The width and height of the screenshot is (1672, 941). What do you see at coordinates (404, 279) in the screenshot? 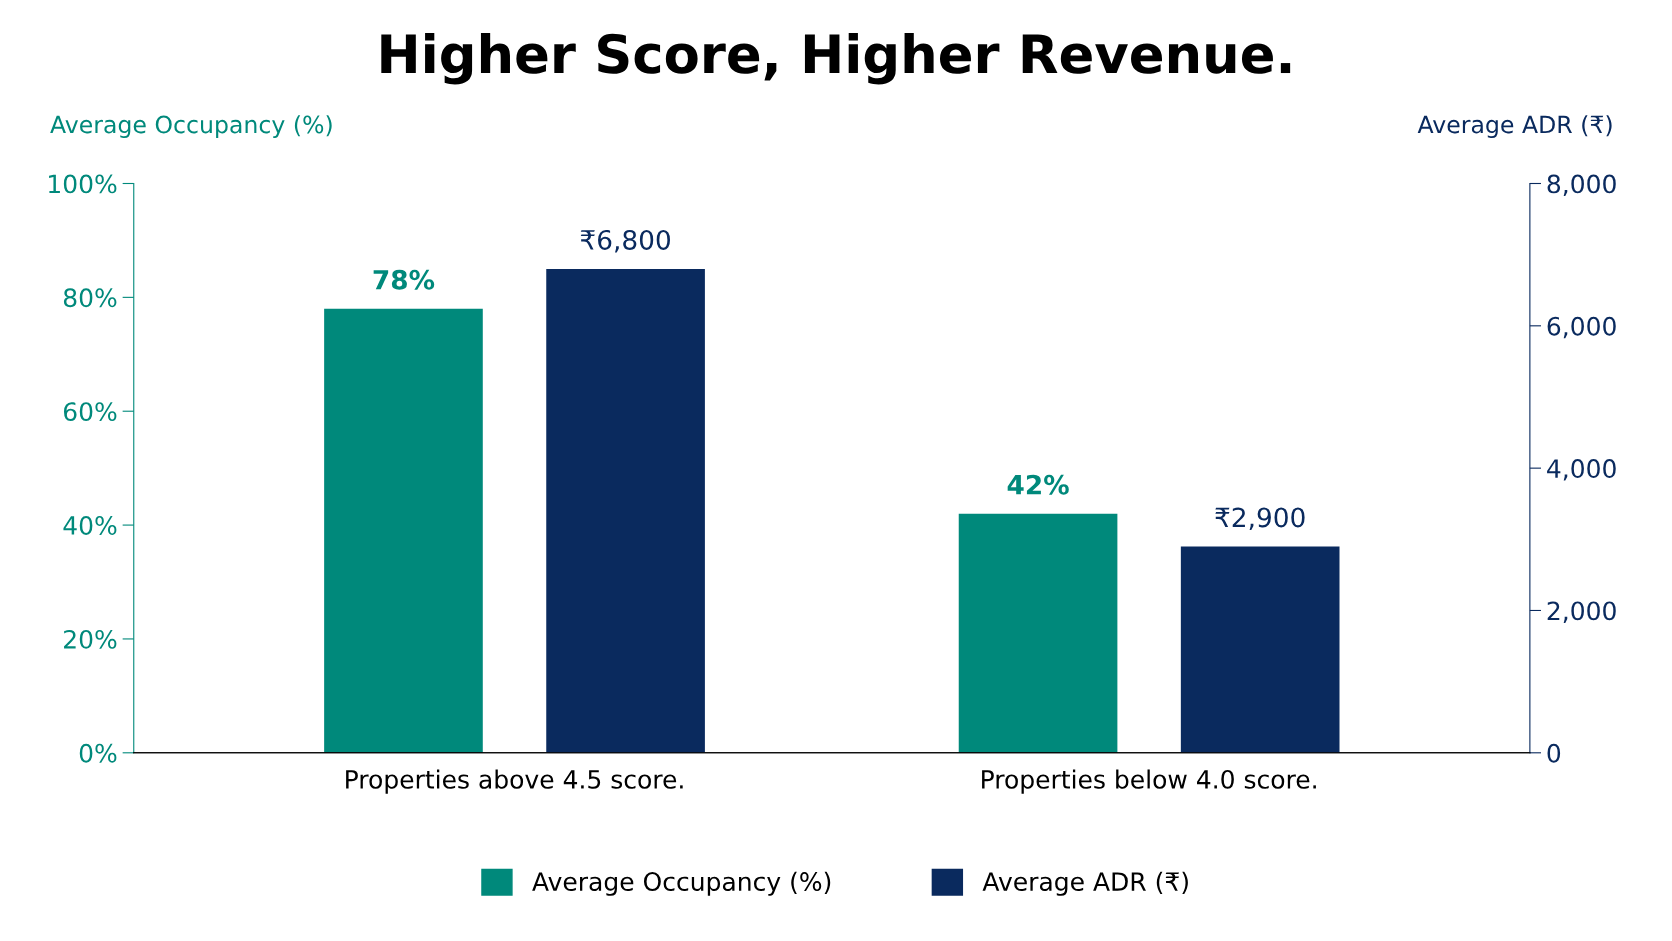
I see `data-label: 78%` at bounding box center [404, 279].